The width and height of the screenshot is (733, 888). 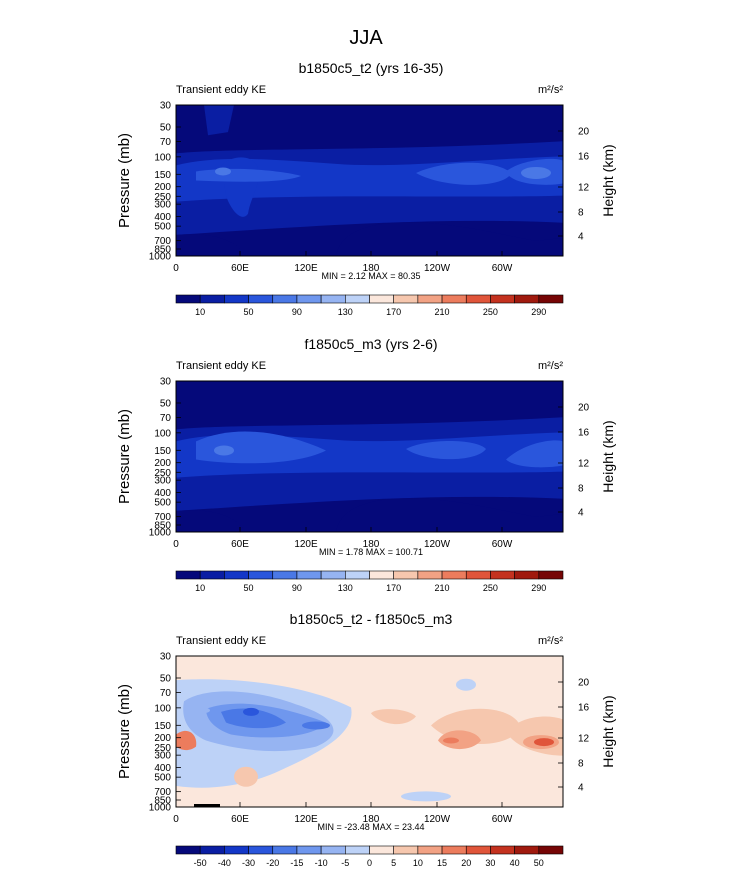 I want to click on x-tick-label: 0, so click(x=176, y=268).